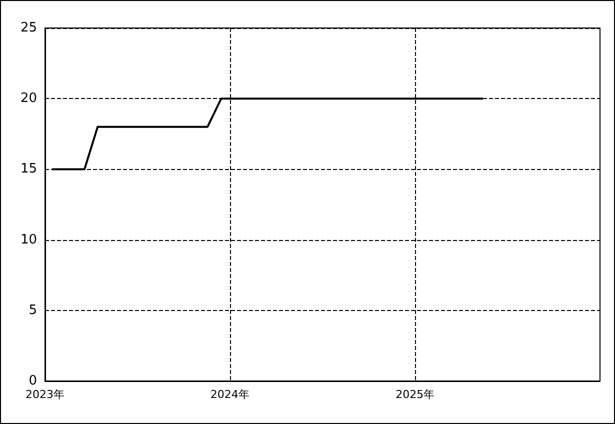 Image resolution: width=615 pixels, height=424 pixels. What do you see at coordinates (28, 28) in the screenshot?
I see `y-tick-label: 25` at bounding box center [28, 28].